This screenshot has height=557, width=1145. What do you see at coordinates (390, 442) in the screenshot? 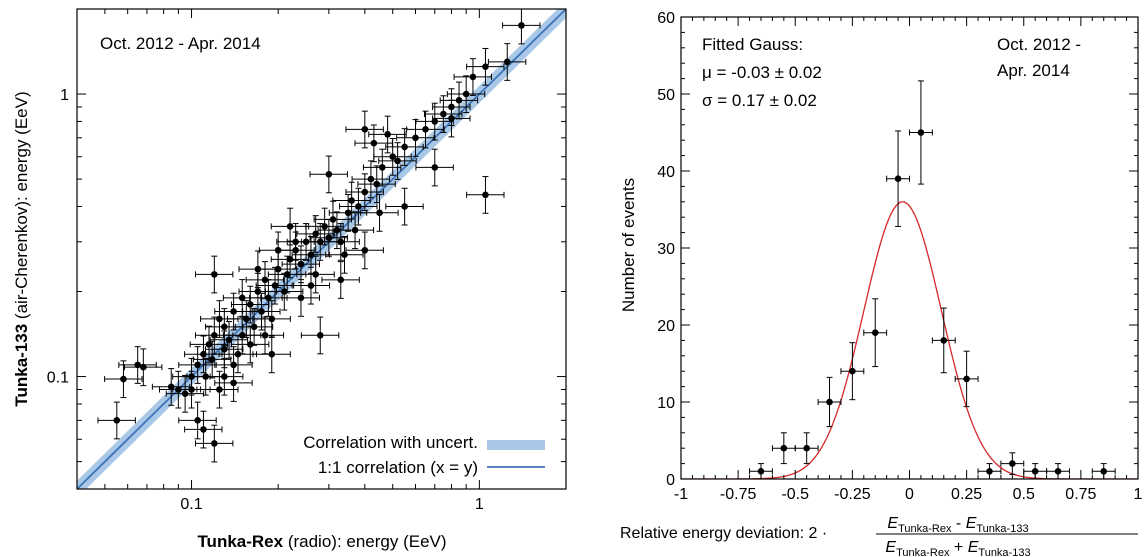
I see `legend-label-uncert: Correlation with uncert.` at bounding box center [390, 442].